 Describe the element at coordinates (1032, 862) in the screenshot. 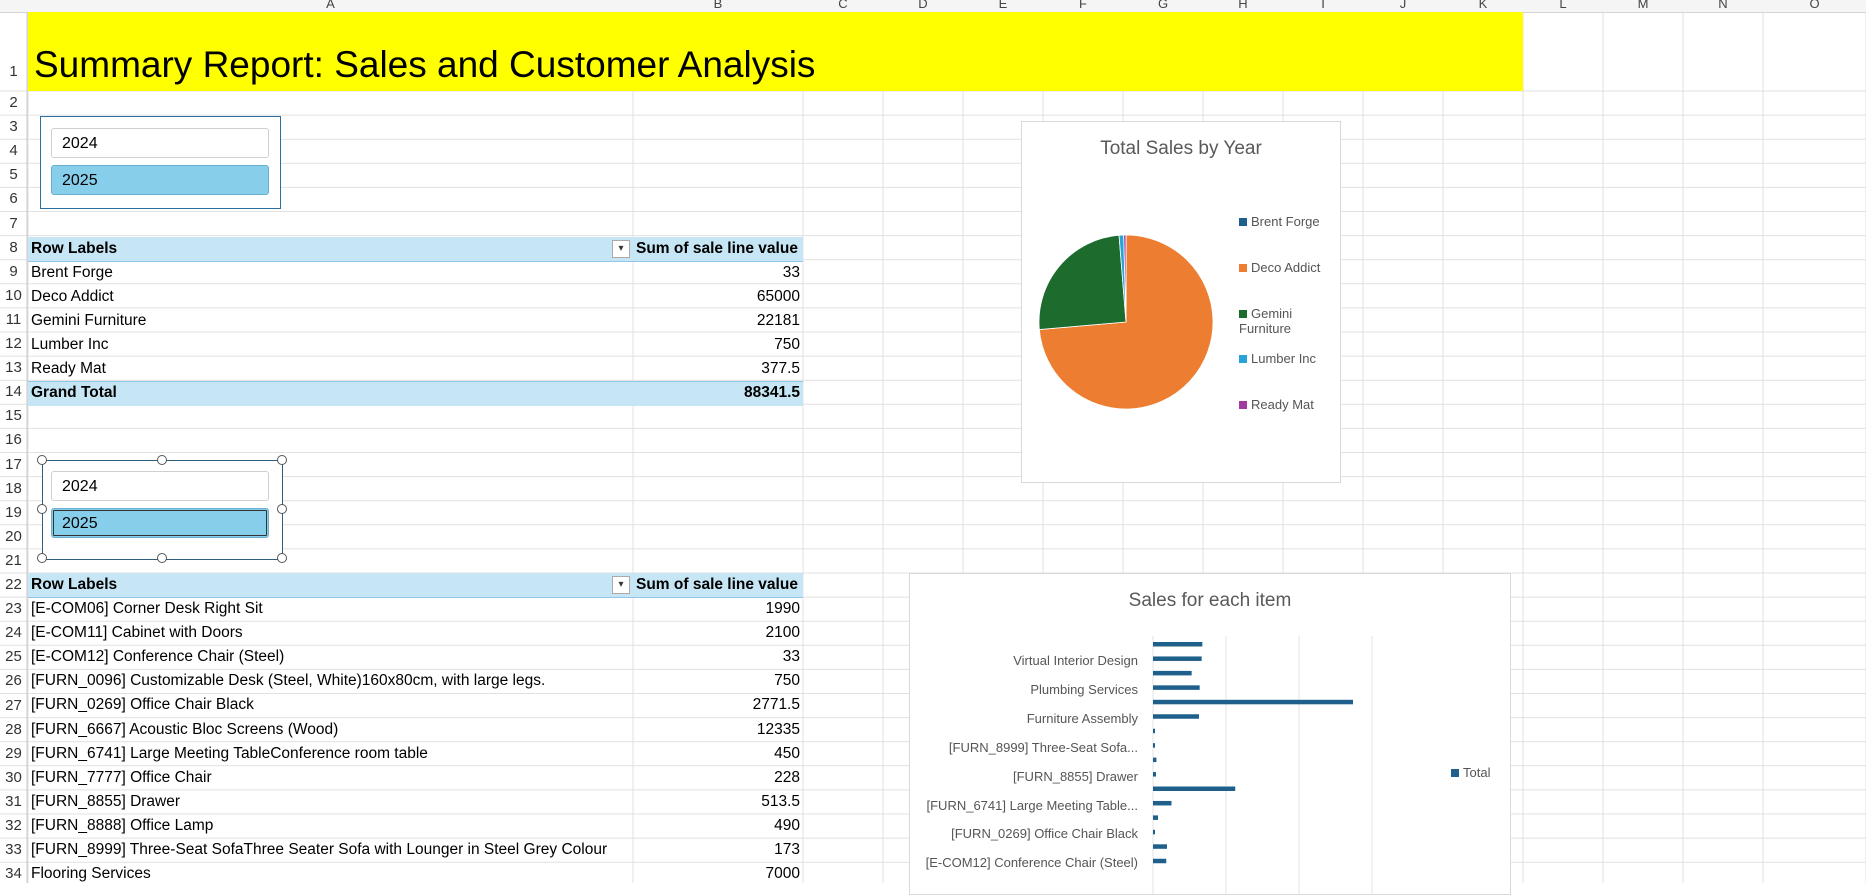

I see `bar-category-label: [E-COM12] Conference Chair (Steel)` at that location.